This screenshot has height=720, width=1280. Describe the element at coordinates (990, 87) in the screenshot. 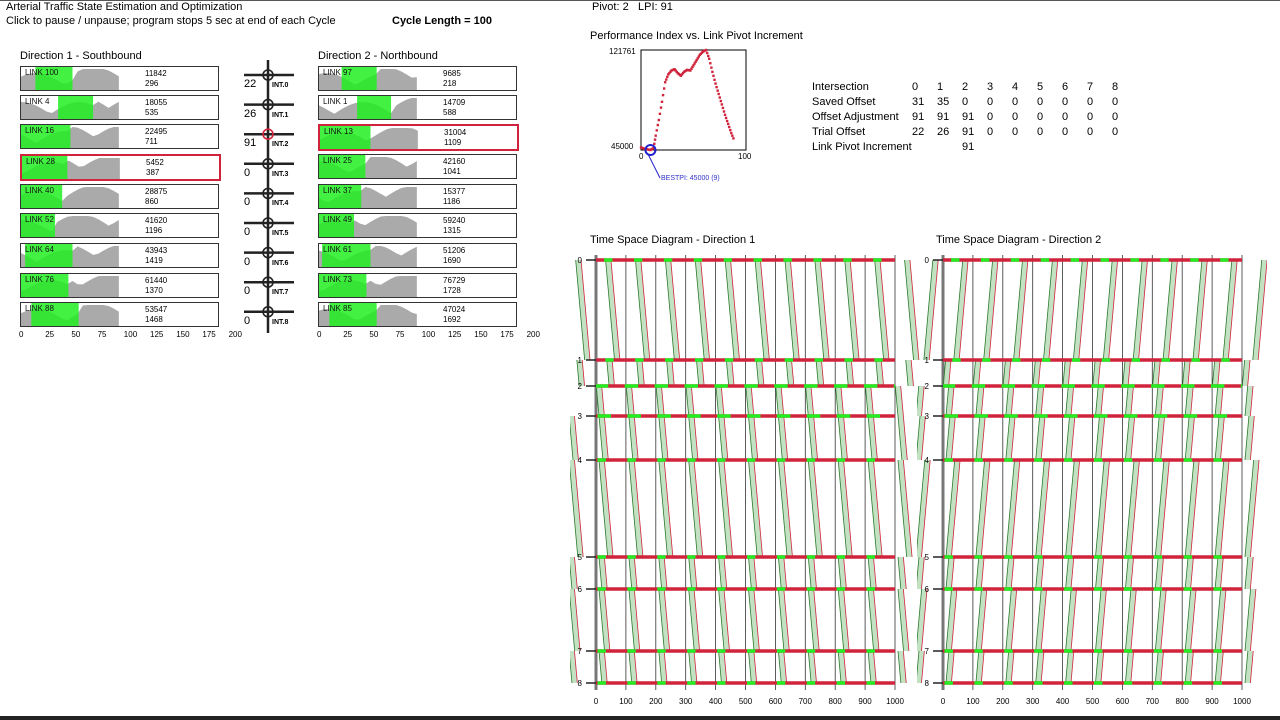

I see `table-cell: 3` at that location.